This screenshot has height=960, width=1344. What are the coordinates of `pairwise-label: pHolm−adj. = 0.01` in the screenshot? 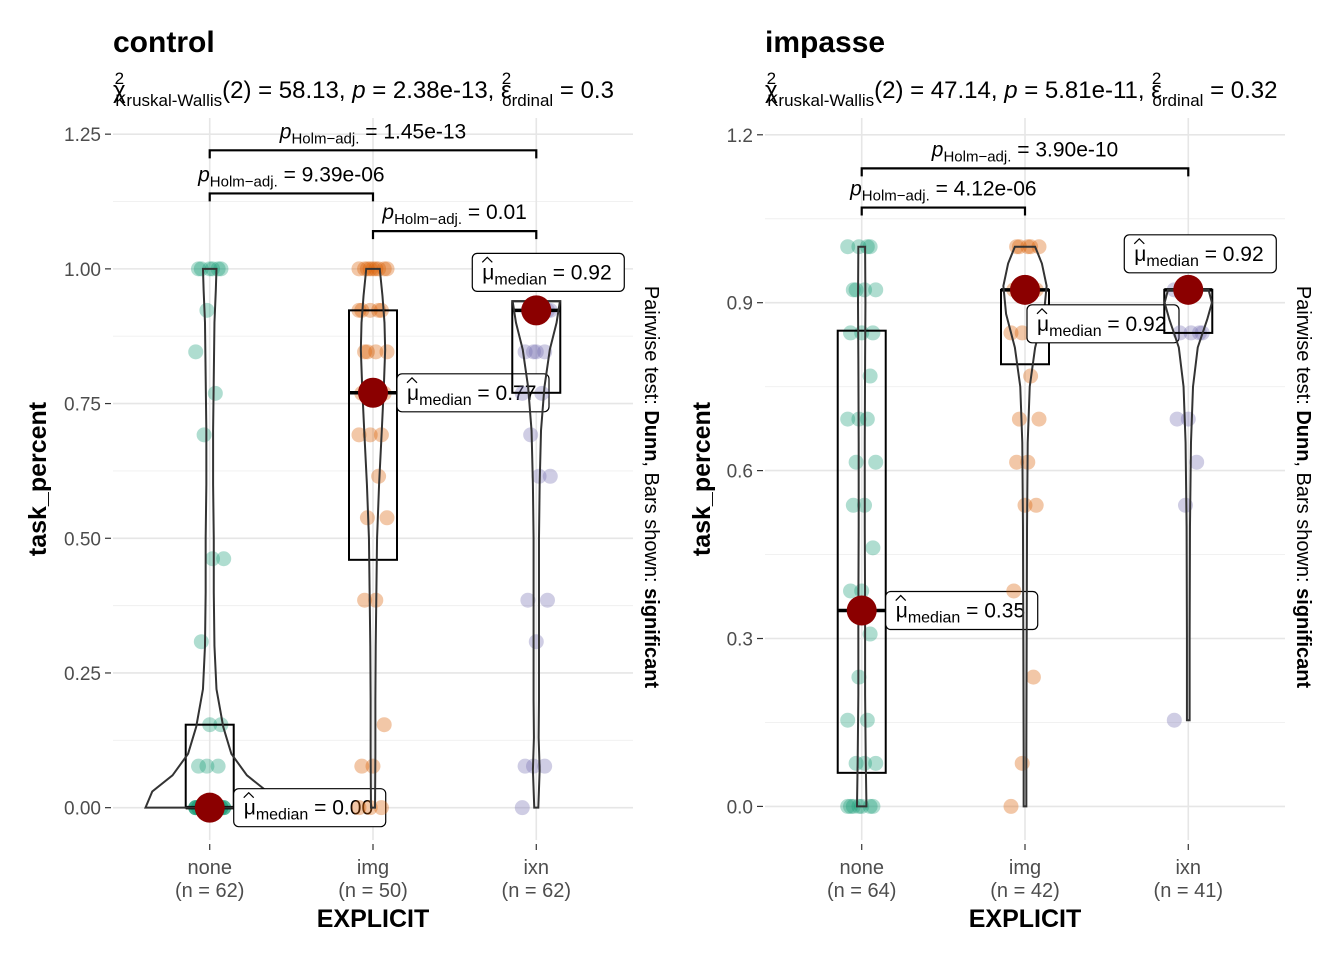 It's located at (453, 214).